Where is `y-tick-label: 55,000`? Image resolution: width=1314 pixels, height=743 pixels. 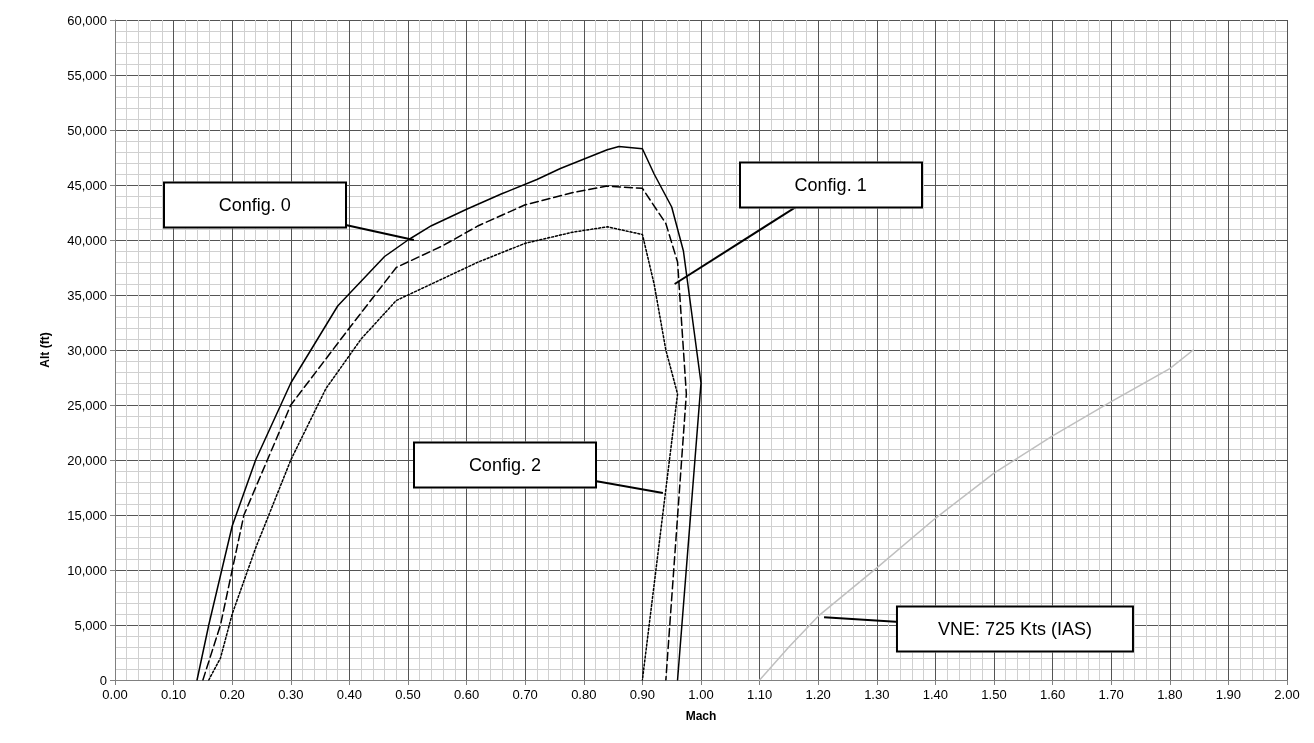
y-tick-label: 55,000 is located at coordinates (87, 75).